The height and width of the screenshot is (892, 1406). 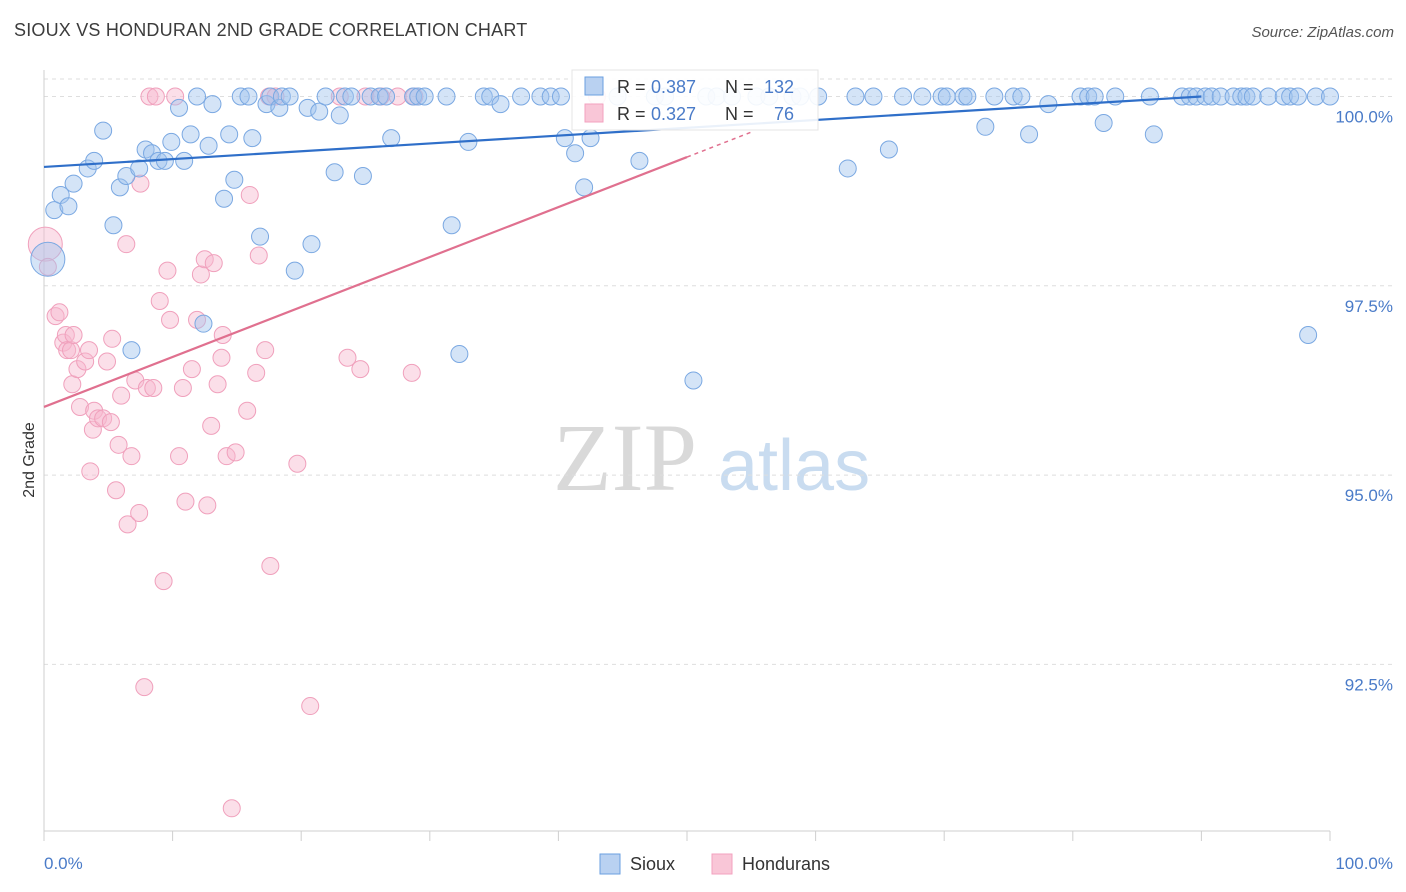 I want to click on hondurans-trend-extension, so click(x=719, y=144).